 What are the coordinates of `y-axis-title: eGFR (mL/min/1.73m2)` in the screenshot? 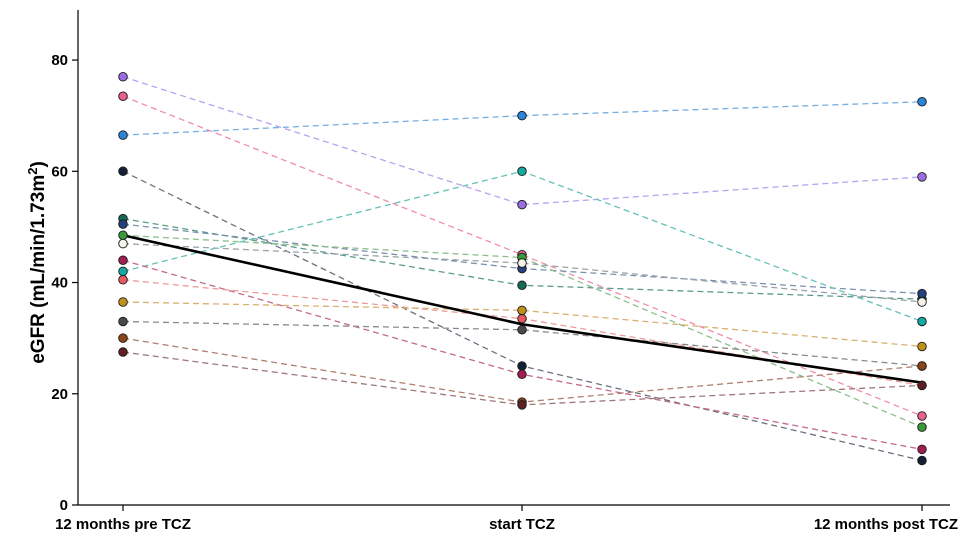 It's located at (37, 262).